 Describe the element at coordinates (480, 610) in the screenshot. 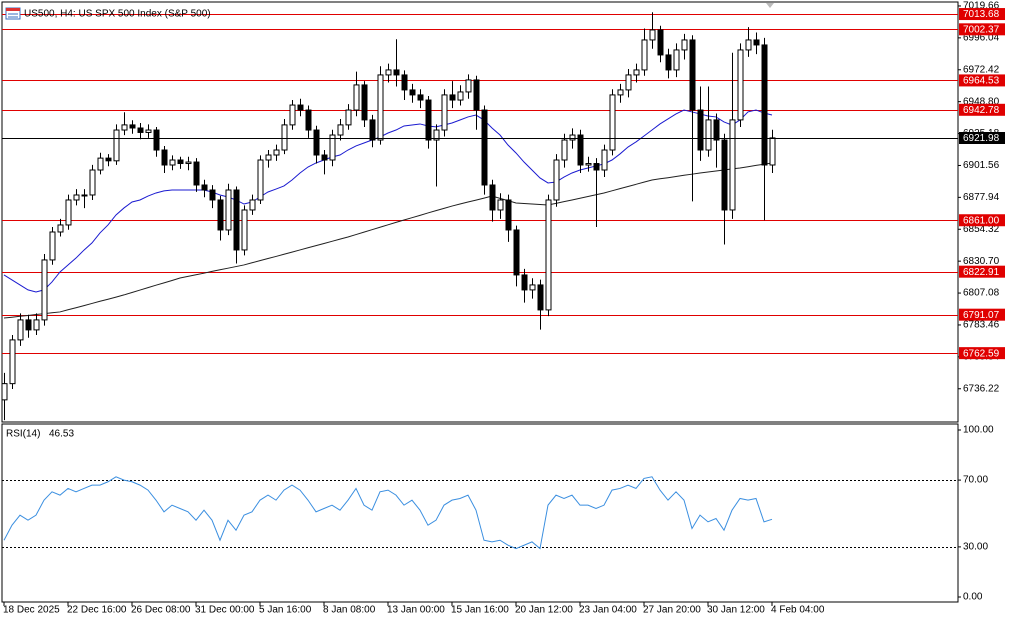

I see `x-tick-label: 15 Jan 16:00` at that location.